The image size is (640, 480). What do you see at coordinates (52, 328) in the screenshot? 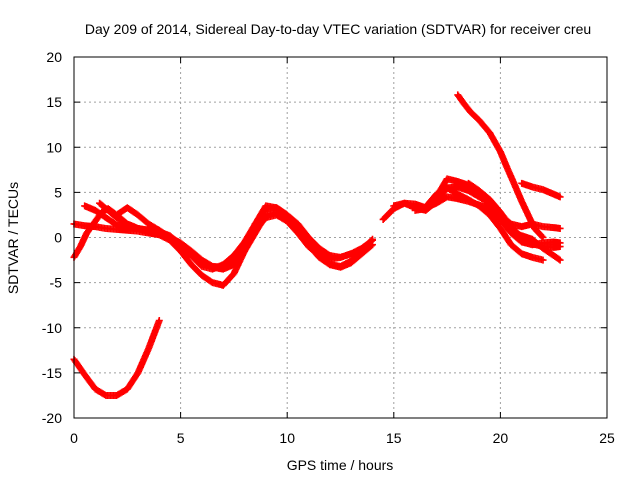
I see `y-tick-label: -10` at bounding box center [52, 328].